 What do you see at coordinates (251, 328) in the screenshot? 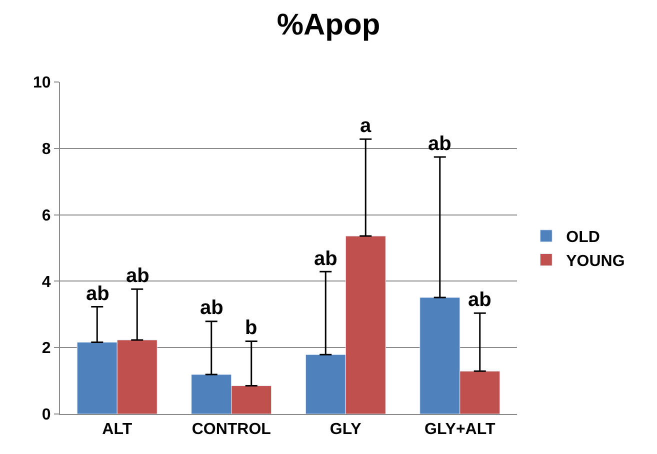
I see `annotation: b` at bounding box center [251, 328].